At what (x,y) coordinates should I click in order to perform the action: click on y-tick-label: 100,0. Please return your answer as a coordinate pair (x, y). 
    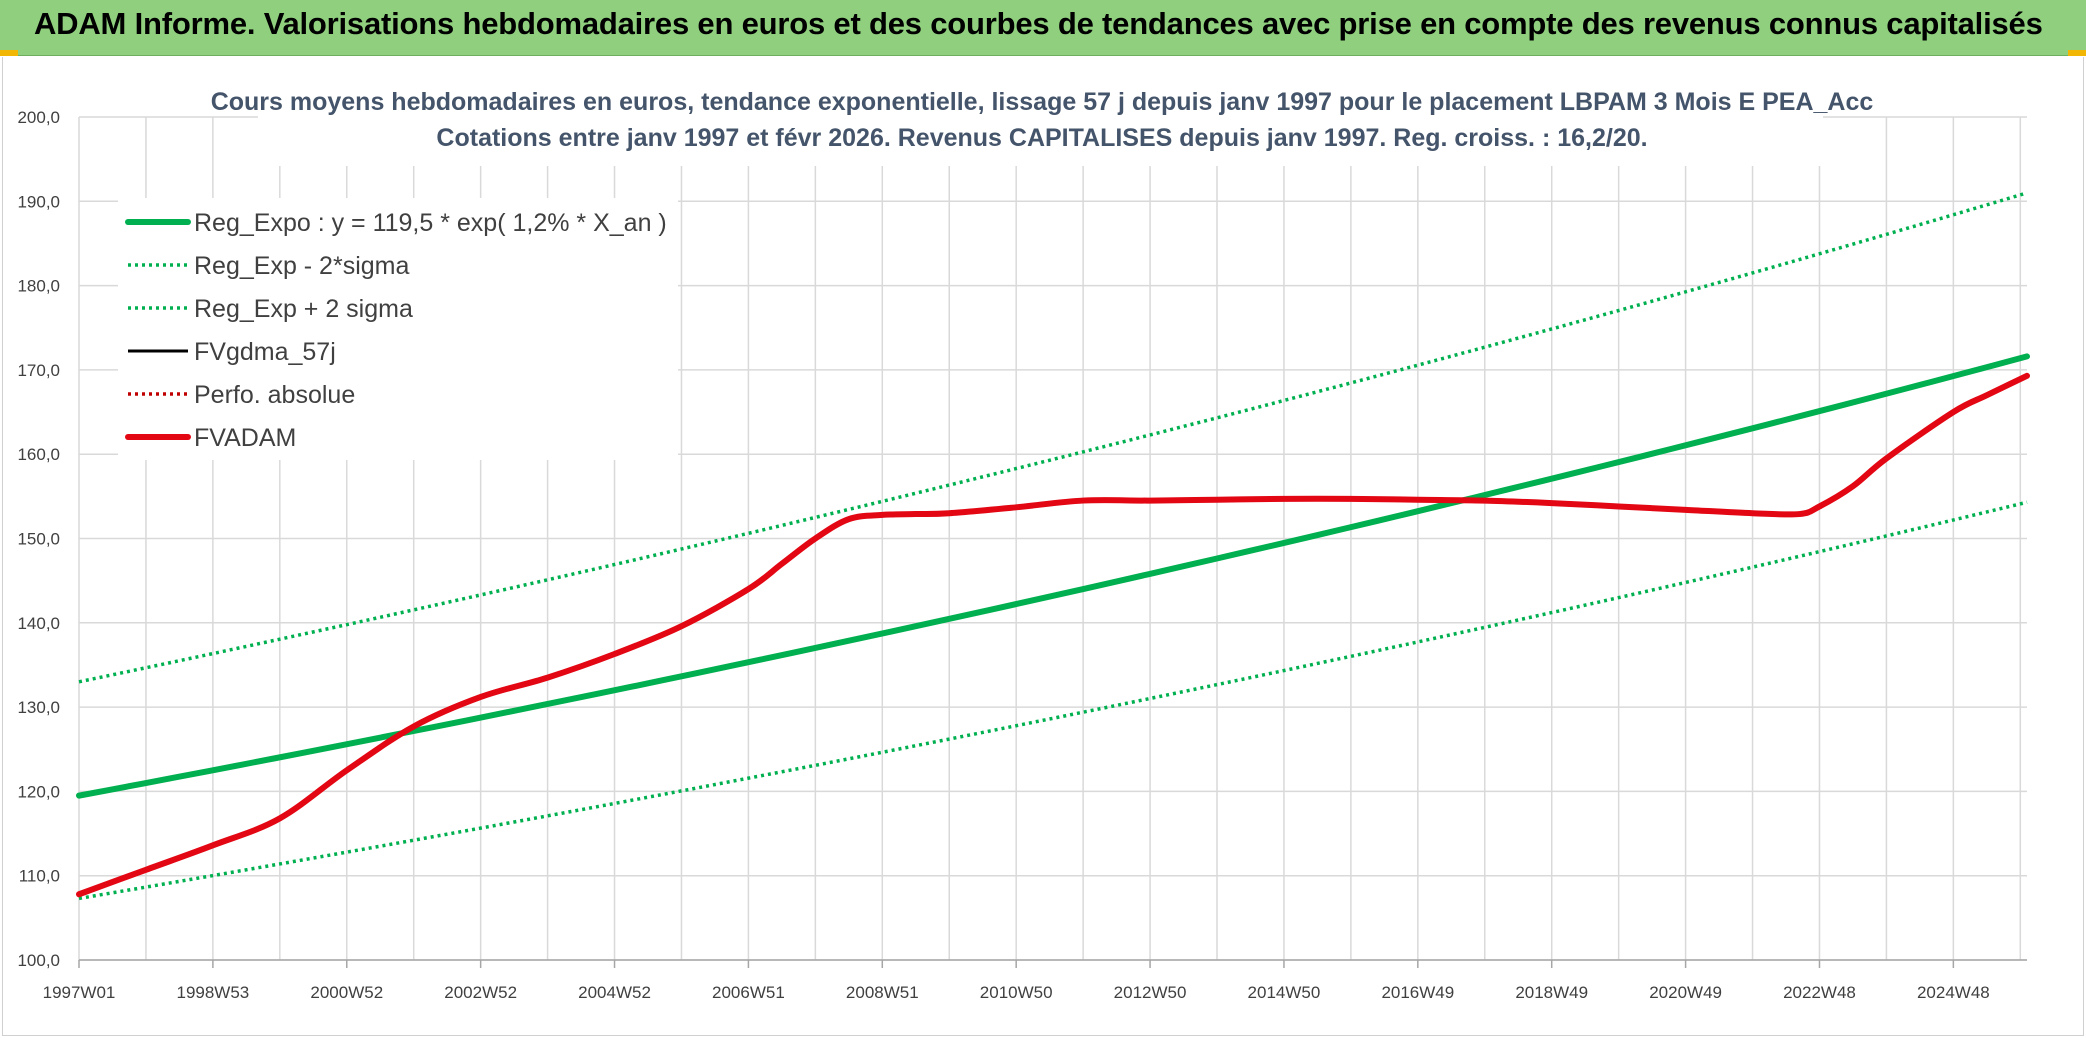
    Looking at the image, I should click on (38, 960).